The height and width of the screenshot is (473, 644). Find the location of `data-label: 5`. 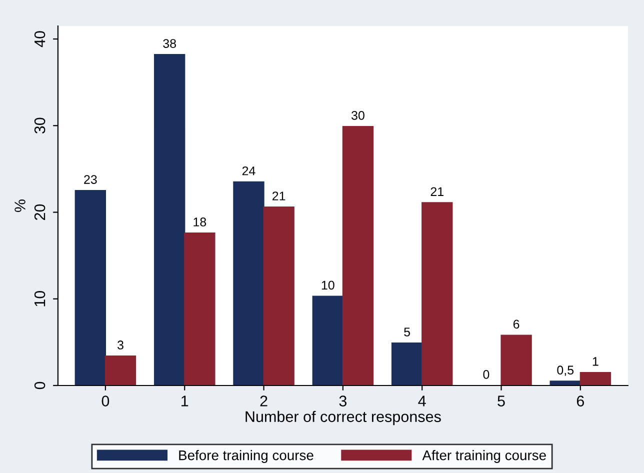

data-label: 5 is located at coordinates (407, 332).